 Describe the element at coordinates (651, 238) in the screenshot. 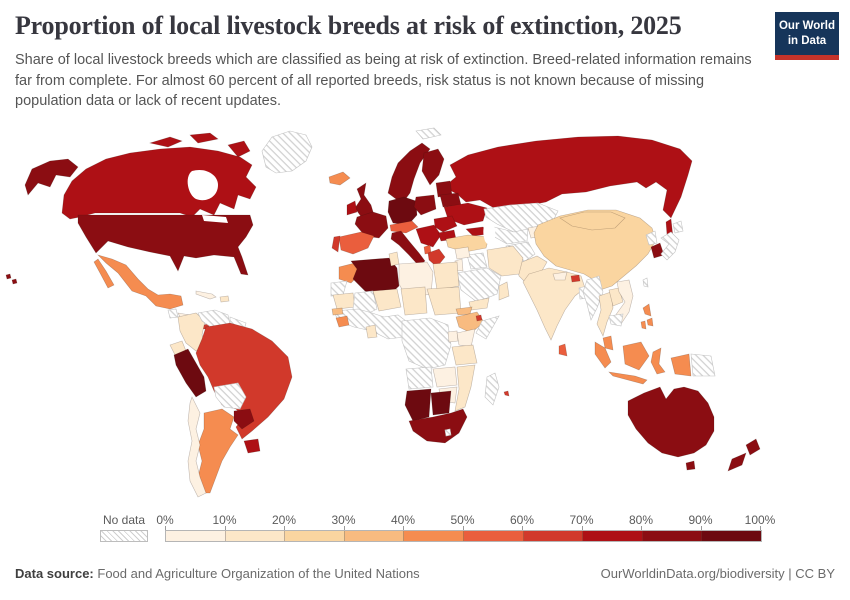

I see `region-north-korea` at that location.